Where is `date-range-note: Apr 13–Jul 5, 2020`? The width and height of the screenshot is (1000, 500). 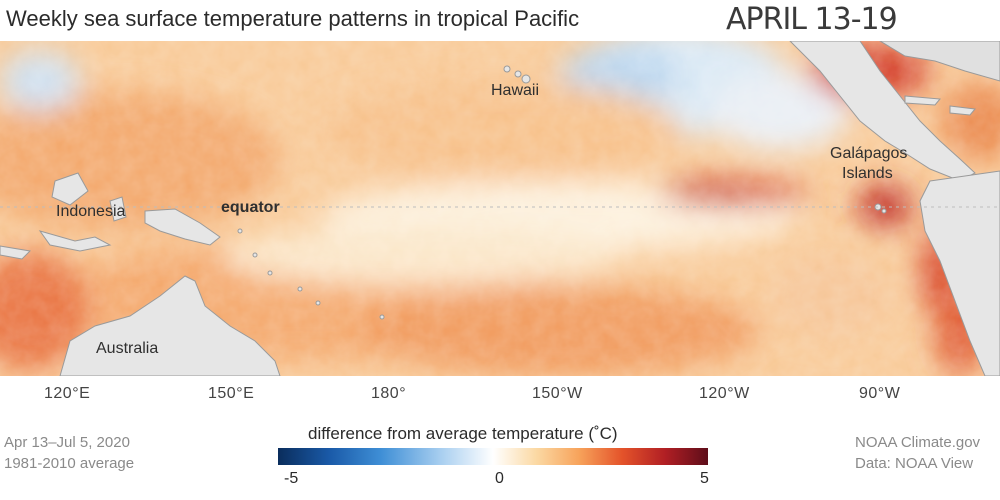 date-range-note: Apr 13–Jul 5, 2020 is located at coordinates (67, 442).